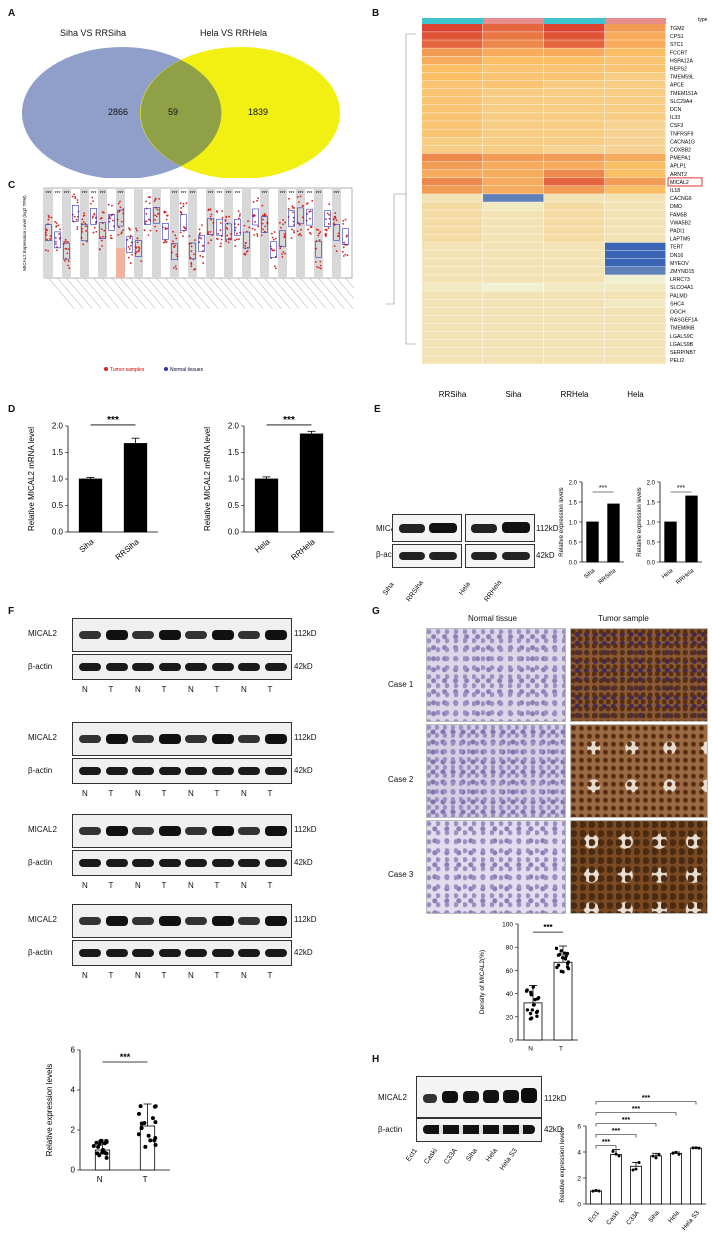  What do you see at coordinates (680, 223) in the screenshot?
I see `heatmap-gene-label: VWA5B2` at bounding box center [680, 223].